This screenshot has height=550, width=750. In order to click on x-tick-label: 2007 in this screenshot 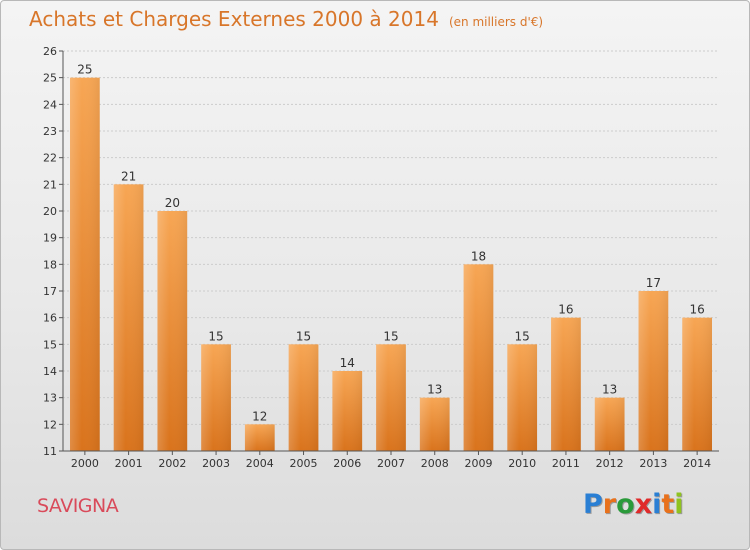, I will do `click(391, 463)`.